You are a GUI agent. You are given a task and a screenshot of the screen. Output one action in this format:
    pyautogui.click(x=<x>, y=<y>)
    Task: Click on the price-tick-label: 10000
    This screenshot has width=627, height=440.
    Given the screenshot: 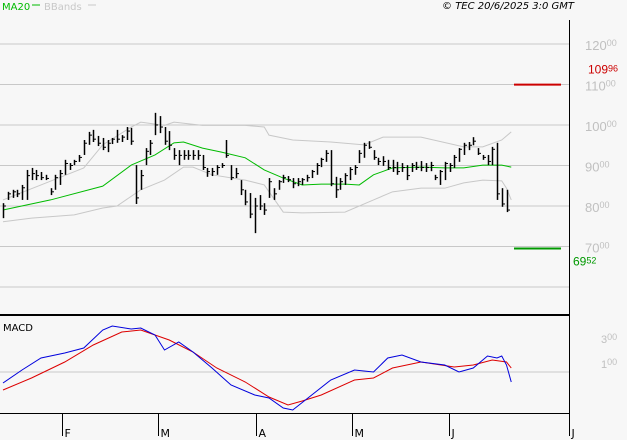 What is the action you would take?
    pyautogui.click(x=601, y=126)
    